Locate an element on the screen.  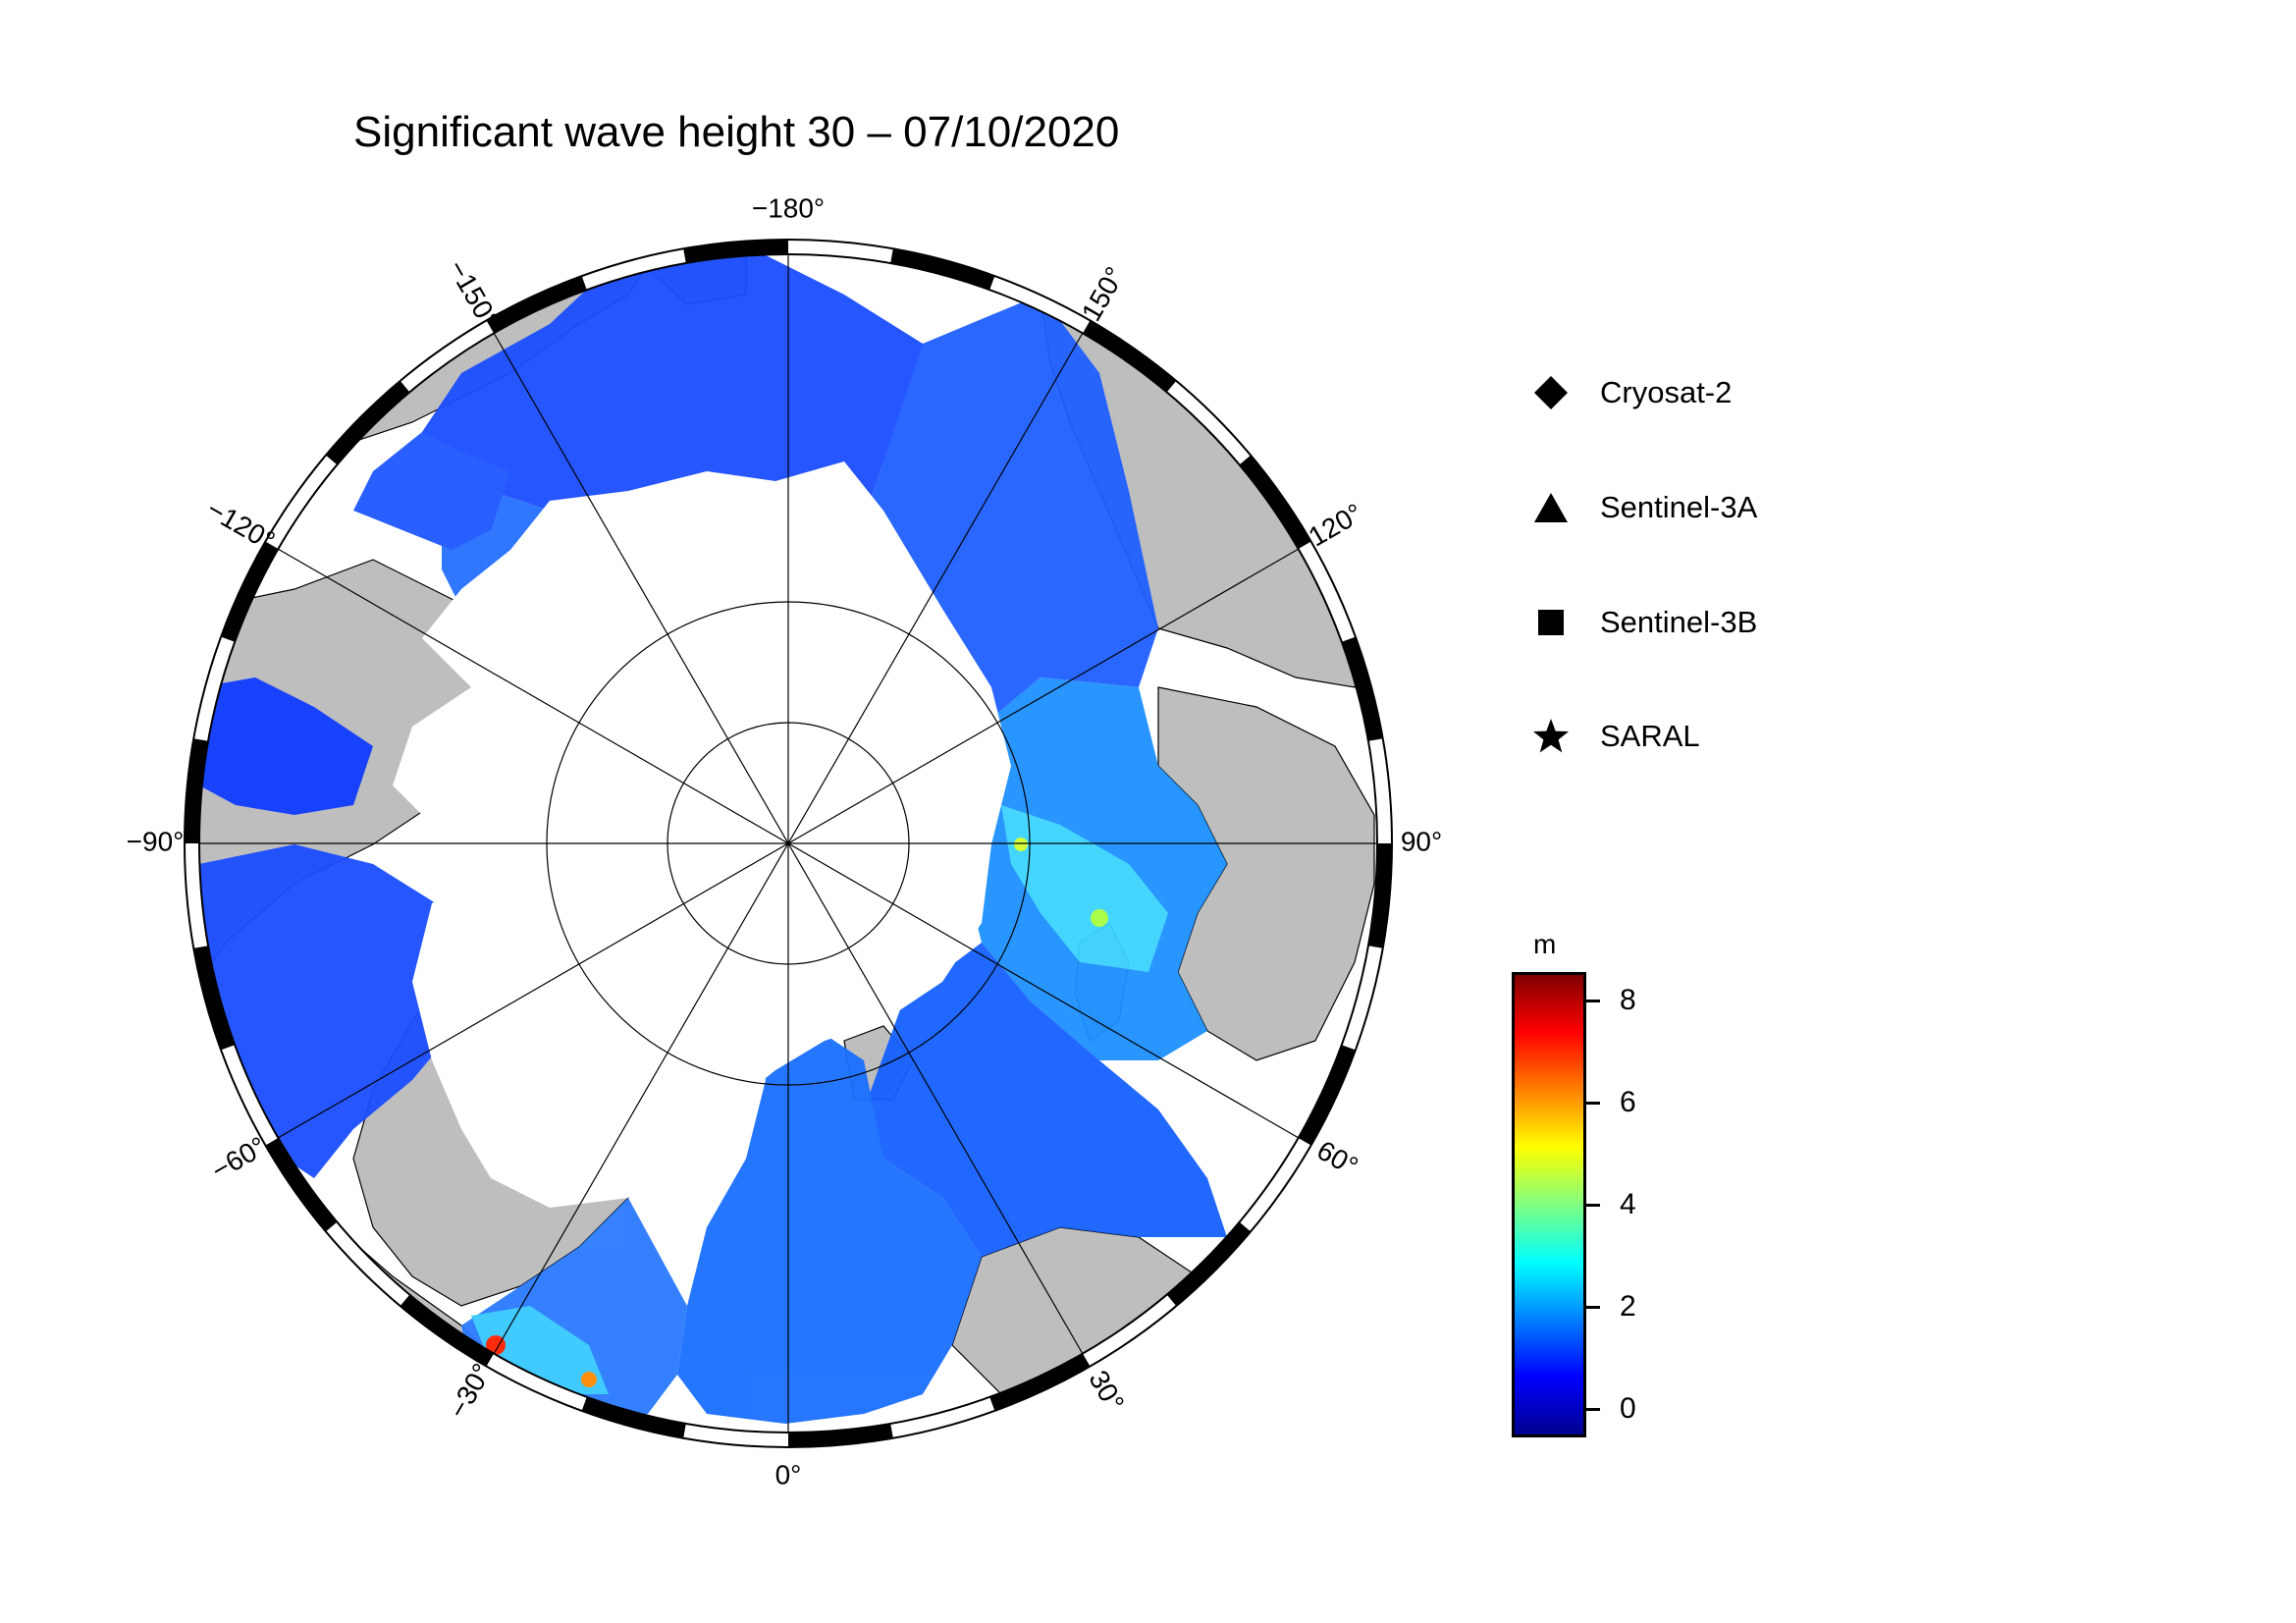
legend-item-cryosat: Cryosat-2 is located at coordinates (1631, 393).